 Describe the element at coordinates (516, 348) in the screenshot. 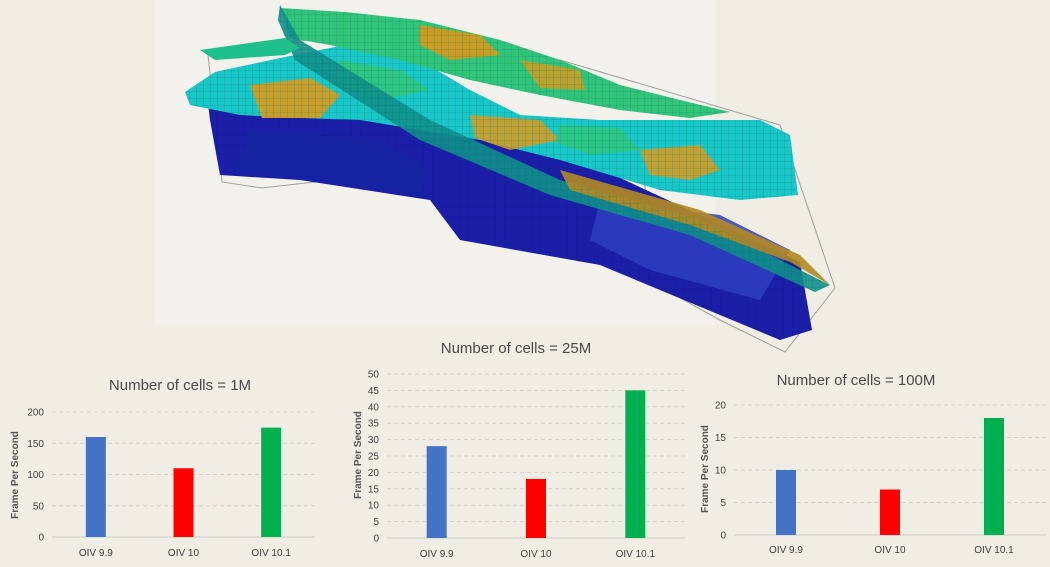

I see `chart-title: Number of cells = 25M` at that location.